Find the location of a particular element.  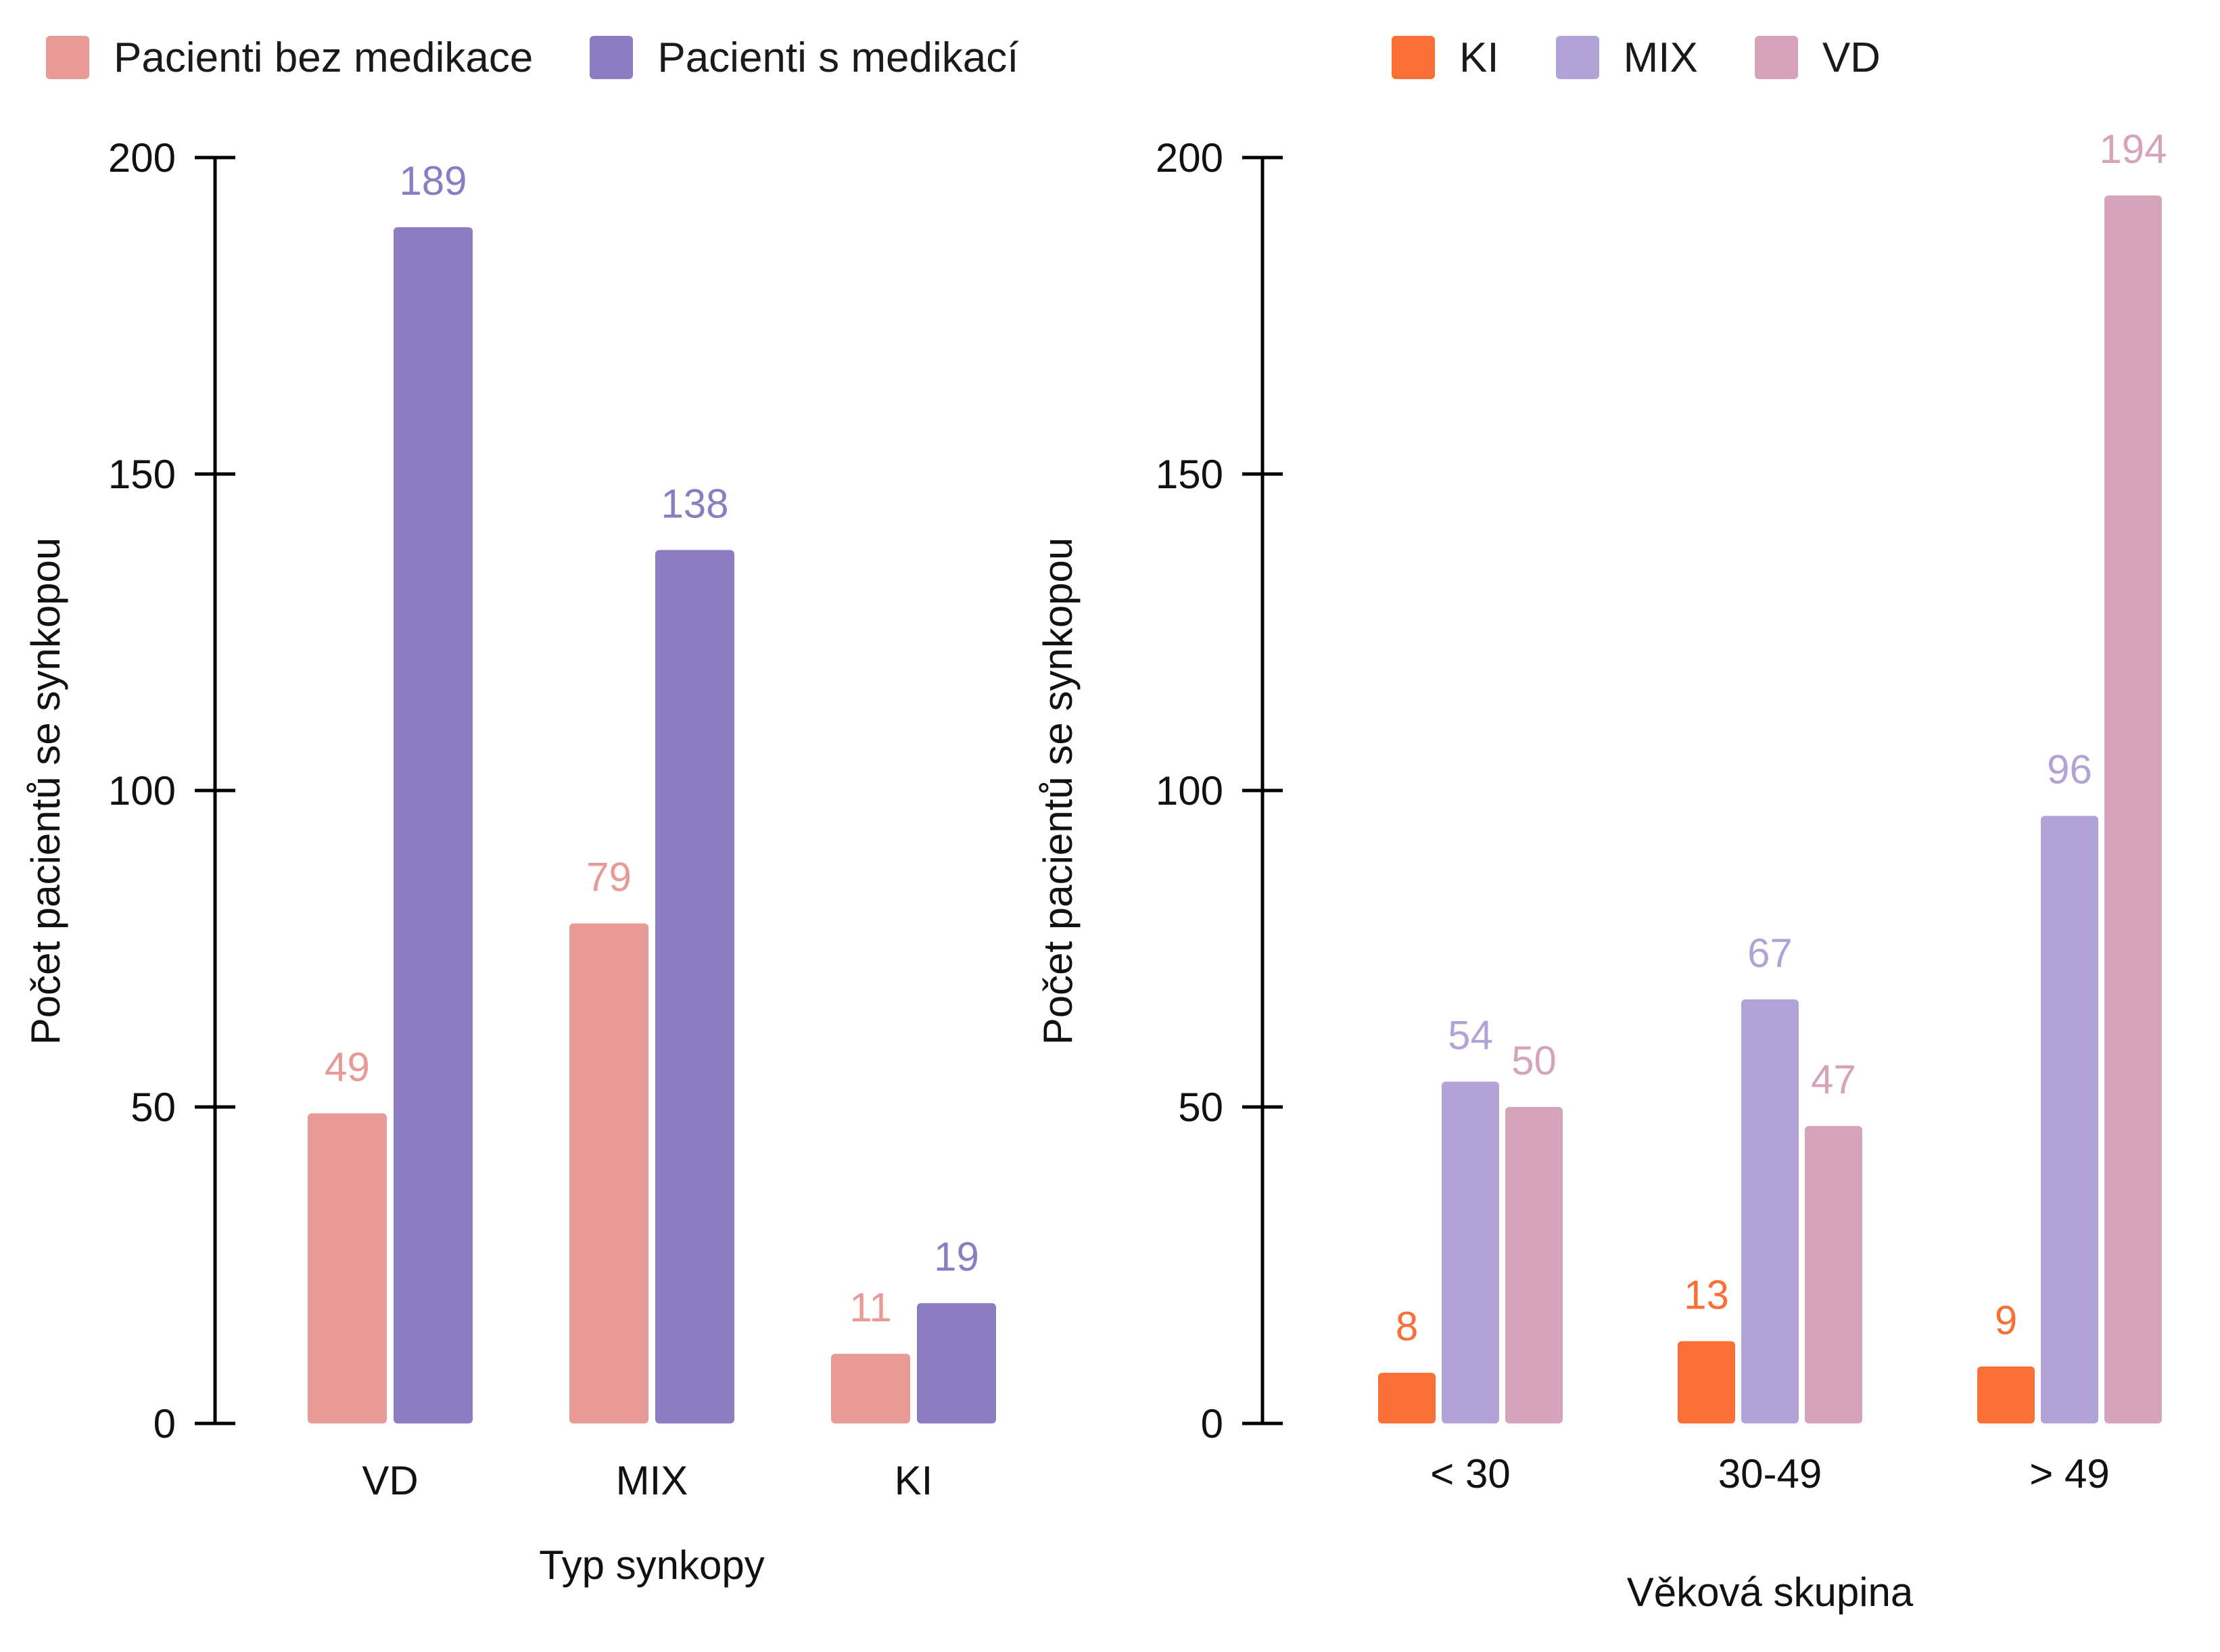

x-tick-label: MIX is located at coordinates (652, 1480).